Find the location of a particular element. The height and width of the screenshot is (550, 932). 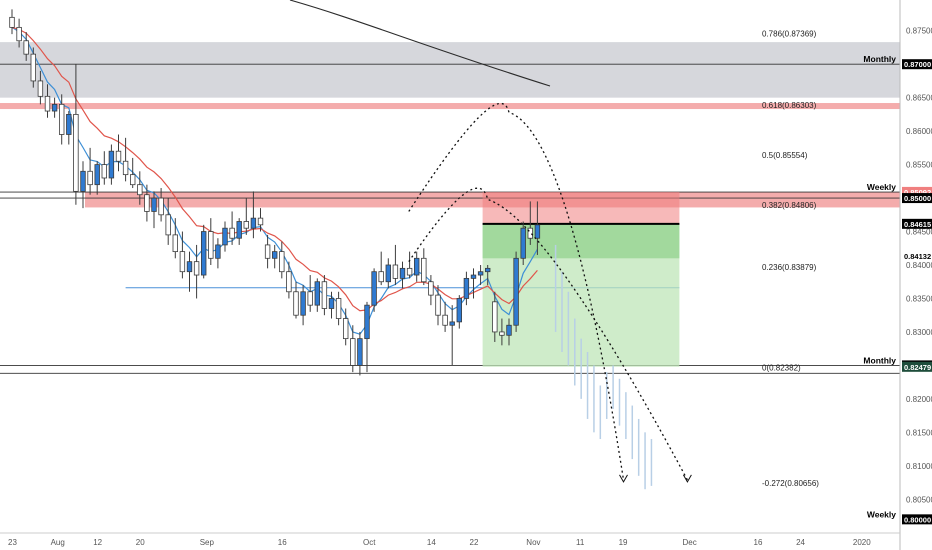

time-tick: Nov is located at coordinates (533, 542).